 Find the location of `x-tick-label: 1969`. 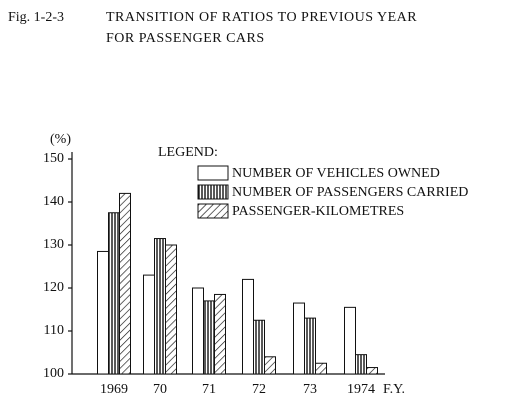

x-tick-label: 1969 is located at coordinates (114, 389).